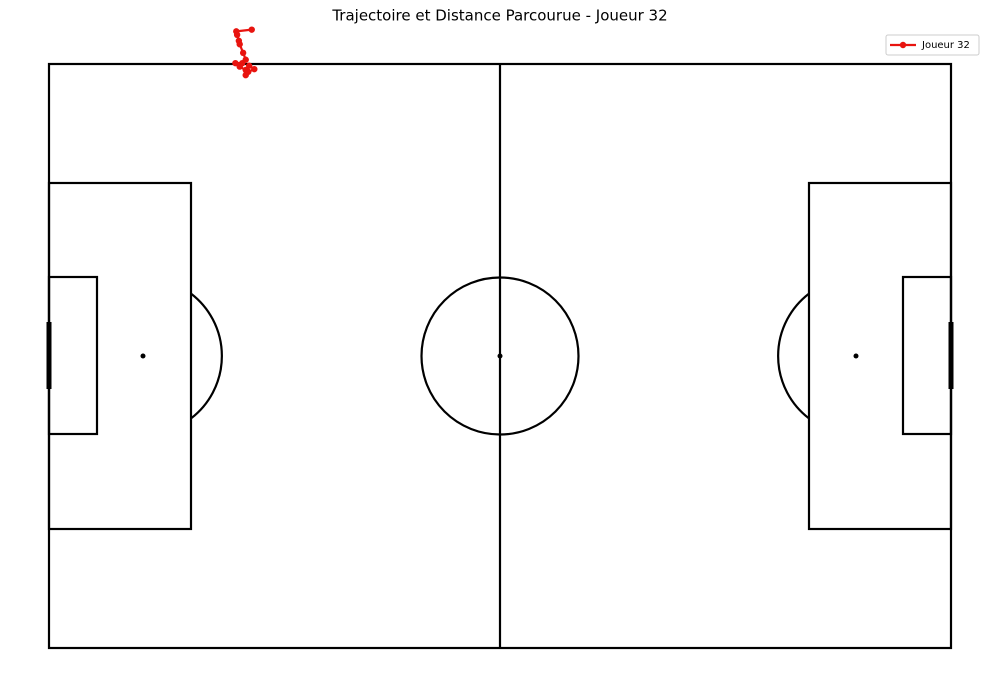  What do you see at coordinates (945, 45) in the screenshot?
I see `legend-label: Joueur 32` at bounding box center [945, 45].